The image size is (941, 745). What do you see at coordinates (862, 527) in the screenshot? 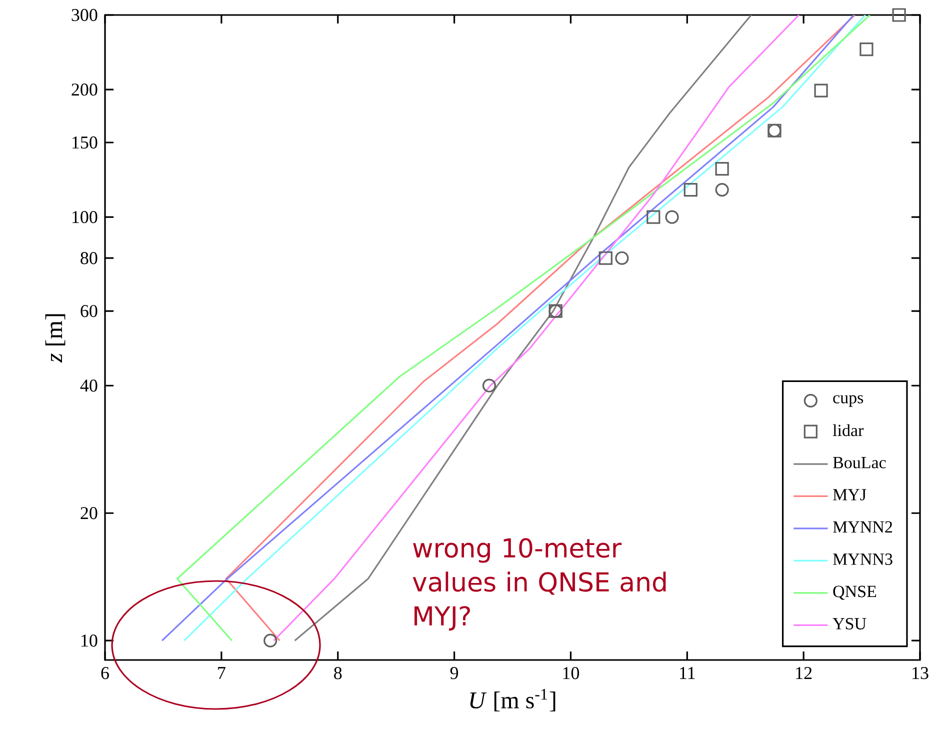
I see `legend-label: MYNN2` at bounding box center [862, 527].